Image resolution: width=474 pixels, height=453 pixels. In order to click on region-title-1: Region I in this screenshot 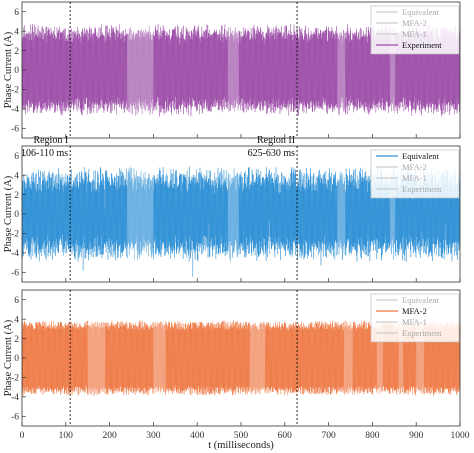, I will do `click(50, 140)`.